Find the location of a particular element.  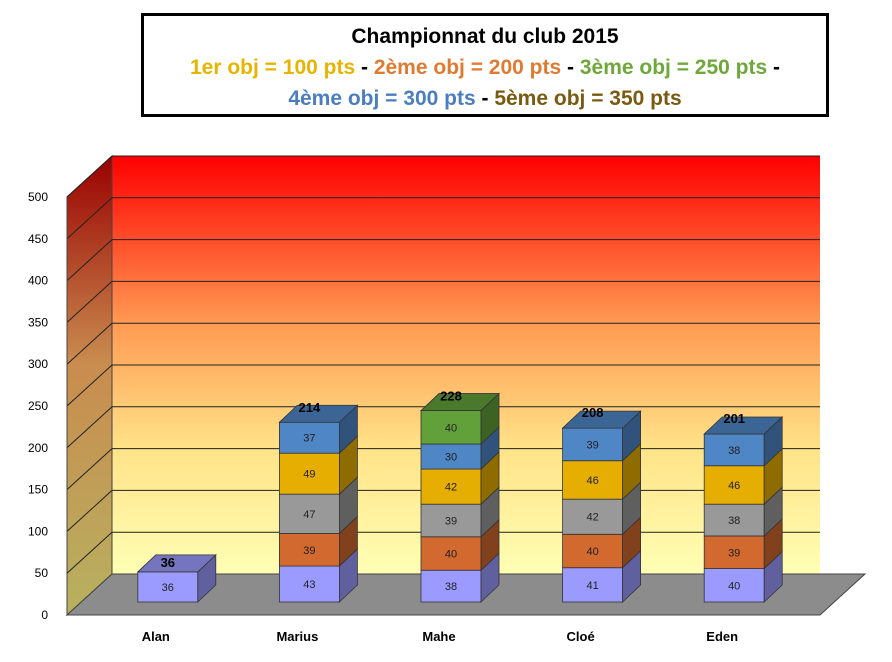

bar-segment: 42 is located at coordinates (601, 508).